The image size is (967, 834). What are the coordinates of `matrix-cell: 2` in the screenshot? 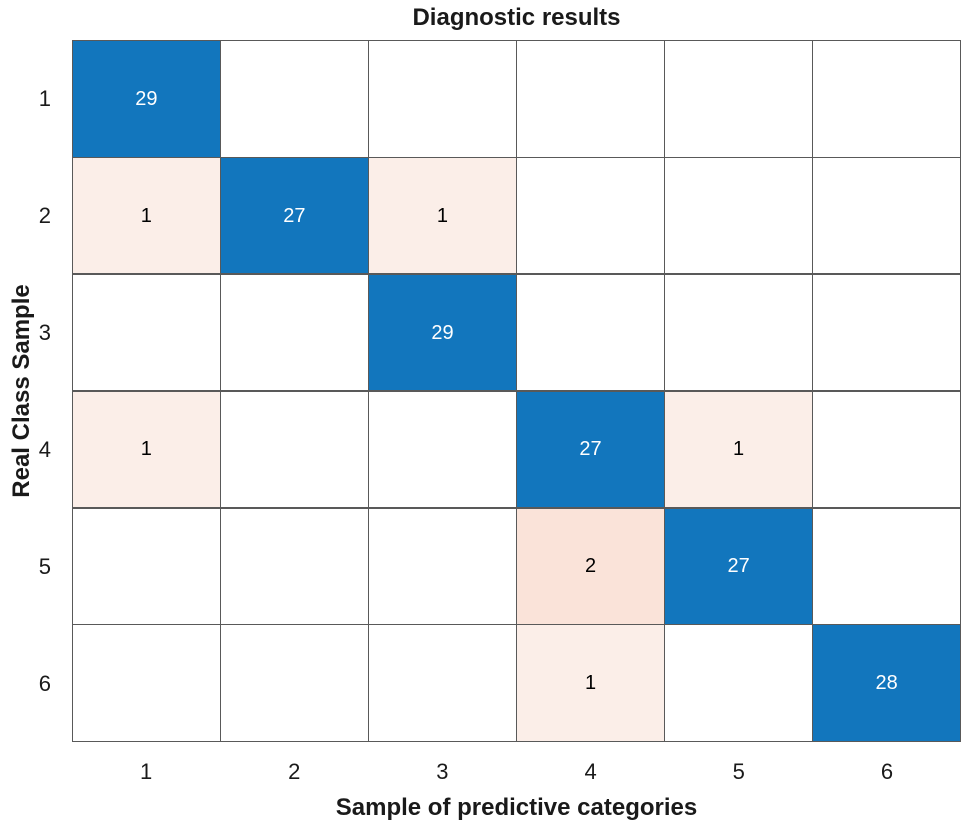 It's located at (590, 566).